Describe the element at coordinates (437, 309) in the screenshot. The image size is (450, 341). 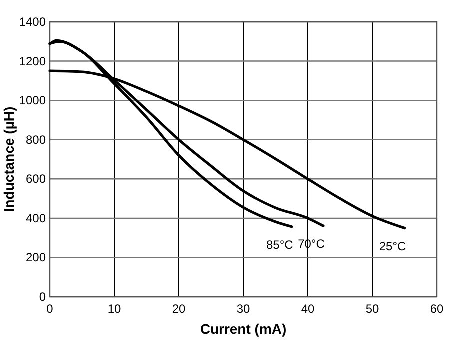
I see `x-tick-label: 60` at that location.